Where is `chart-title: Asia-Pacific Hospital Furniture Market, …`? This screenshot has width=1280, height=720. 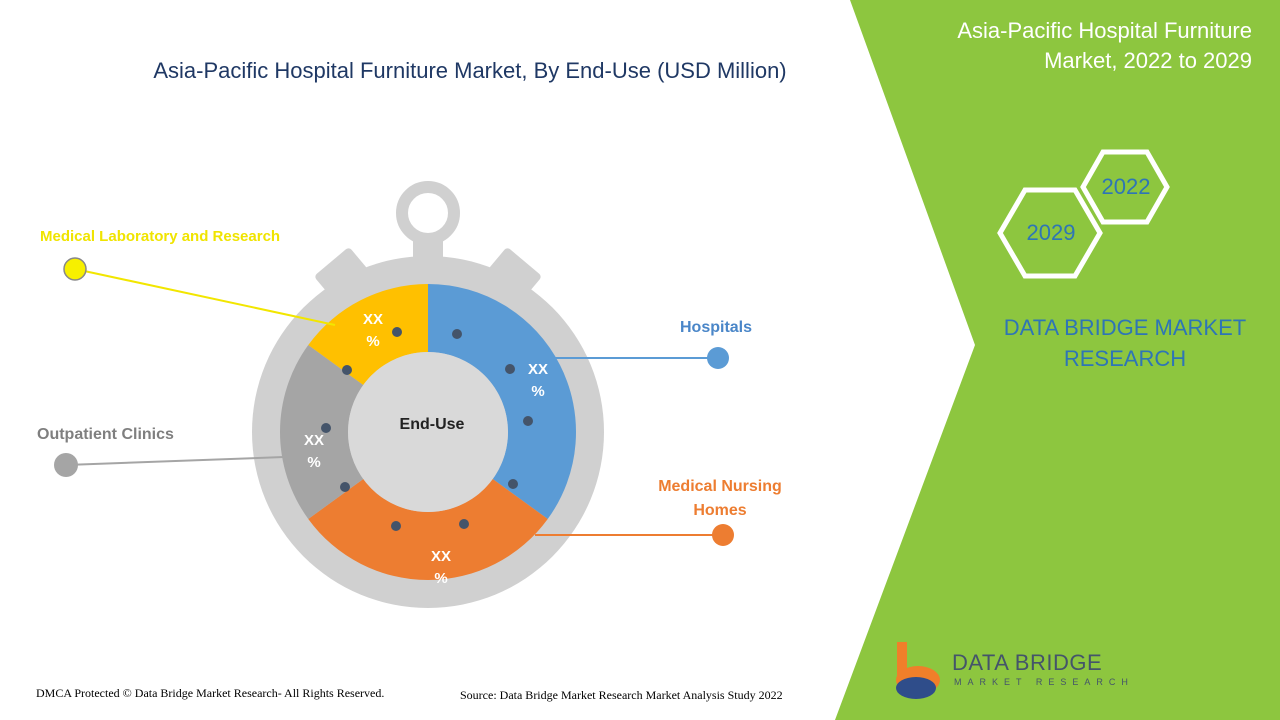
chart-title: Asia-Pacific Hospital Furniture Market, … is located at coordinates (470, 70).